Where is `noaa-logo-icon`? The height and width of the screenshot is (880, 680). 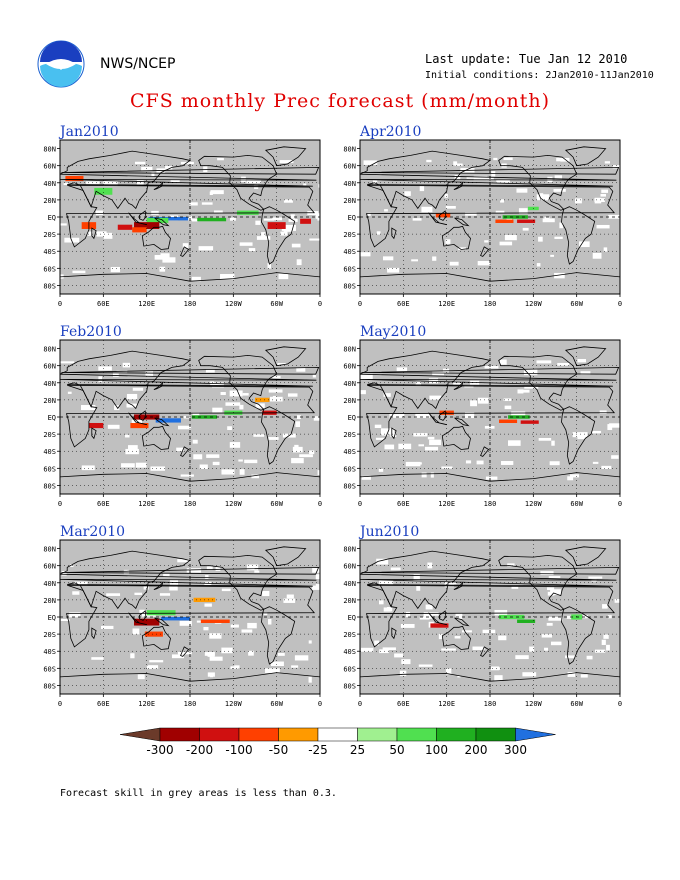 noaa-logo-icon is located at coordinates (61, 64).